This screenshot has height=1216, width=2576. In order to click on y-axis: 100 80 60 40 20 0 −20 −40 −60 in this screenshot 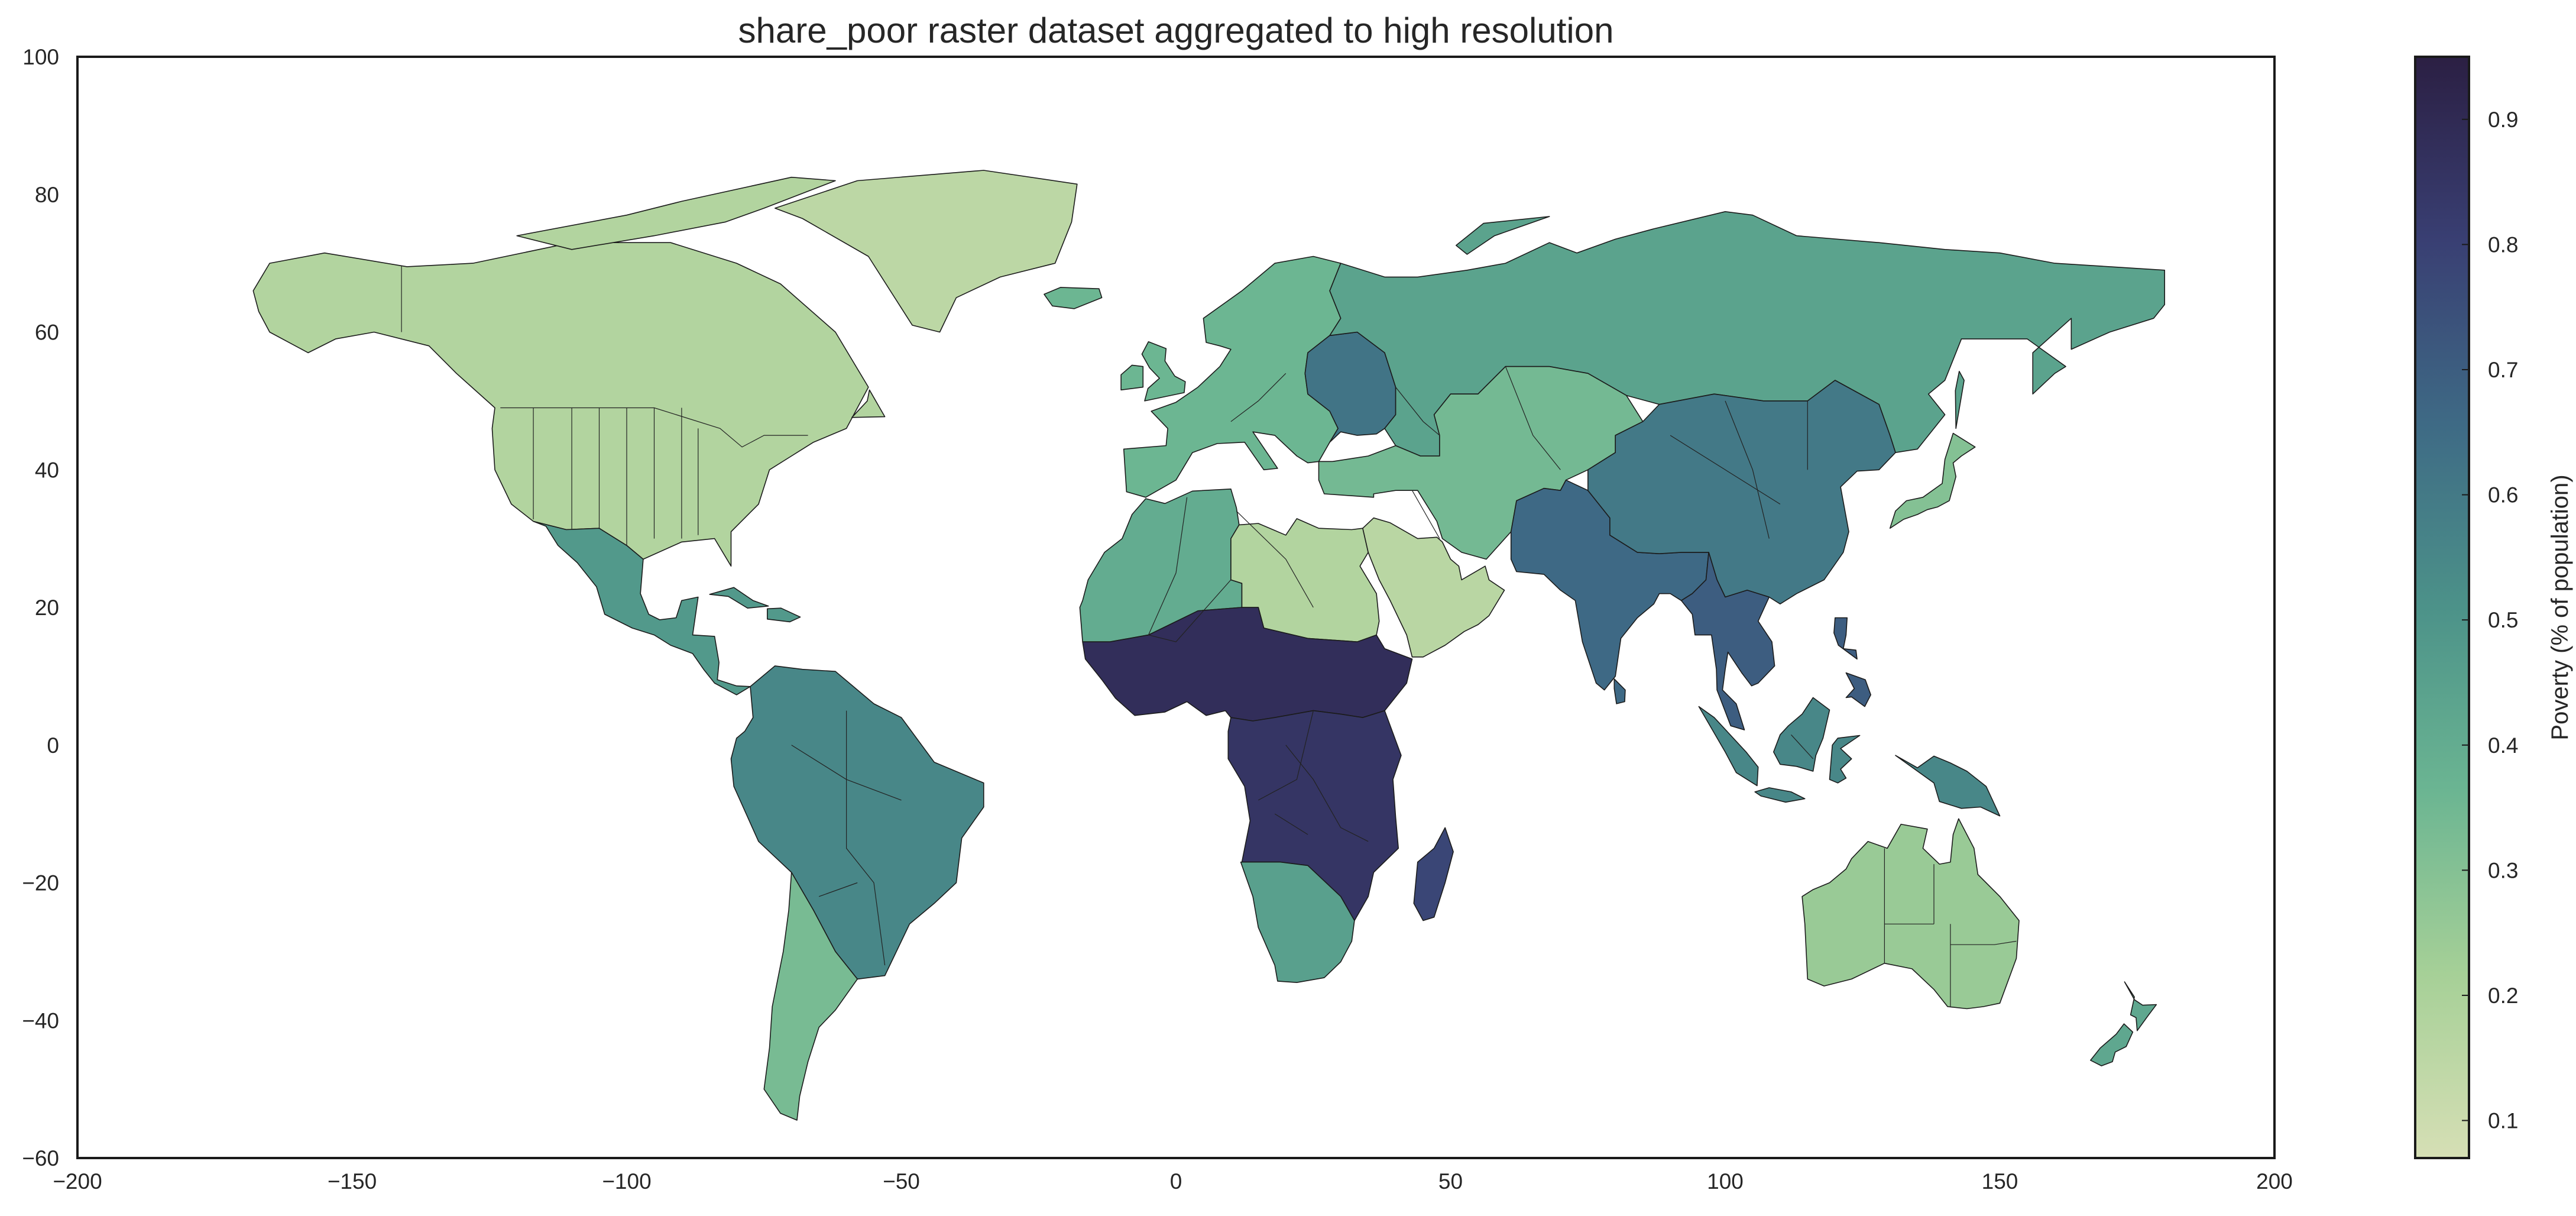, I will do `click(40, 607)`.